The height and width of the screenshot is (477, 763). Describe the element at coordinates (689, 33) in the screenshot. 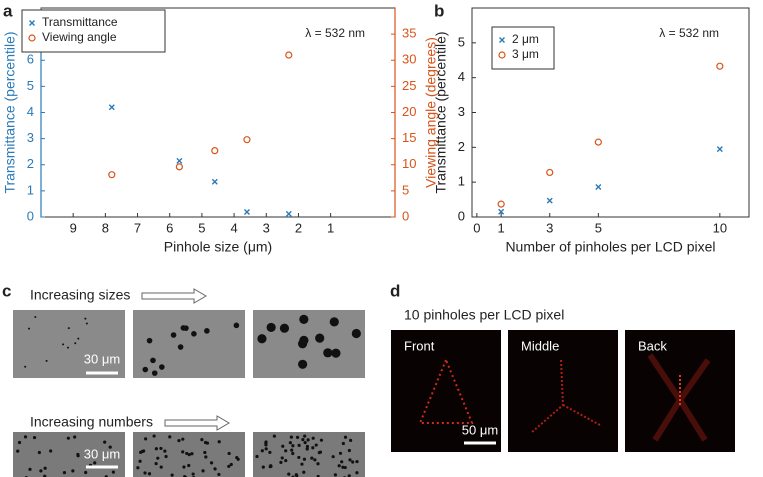

I see `annotation: λ = 532 nm` at that location.